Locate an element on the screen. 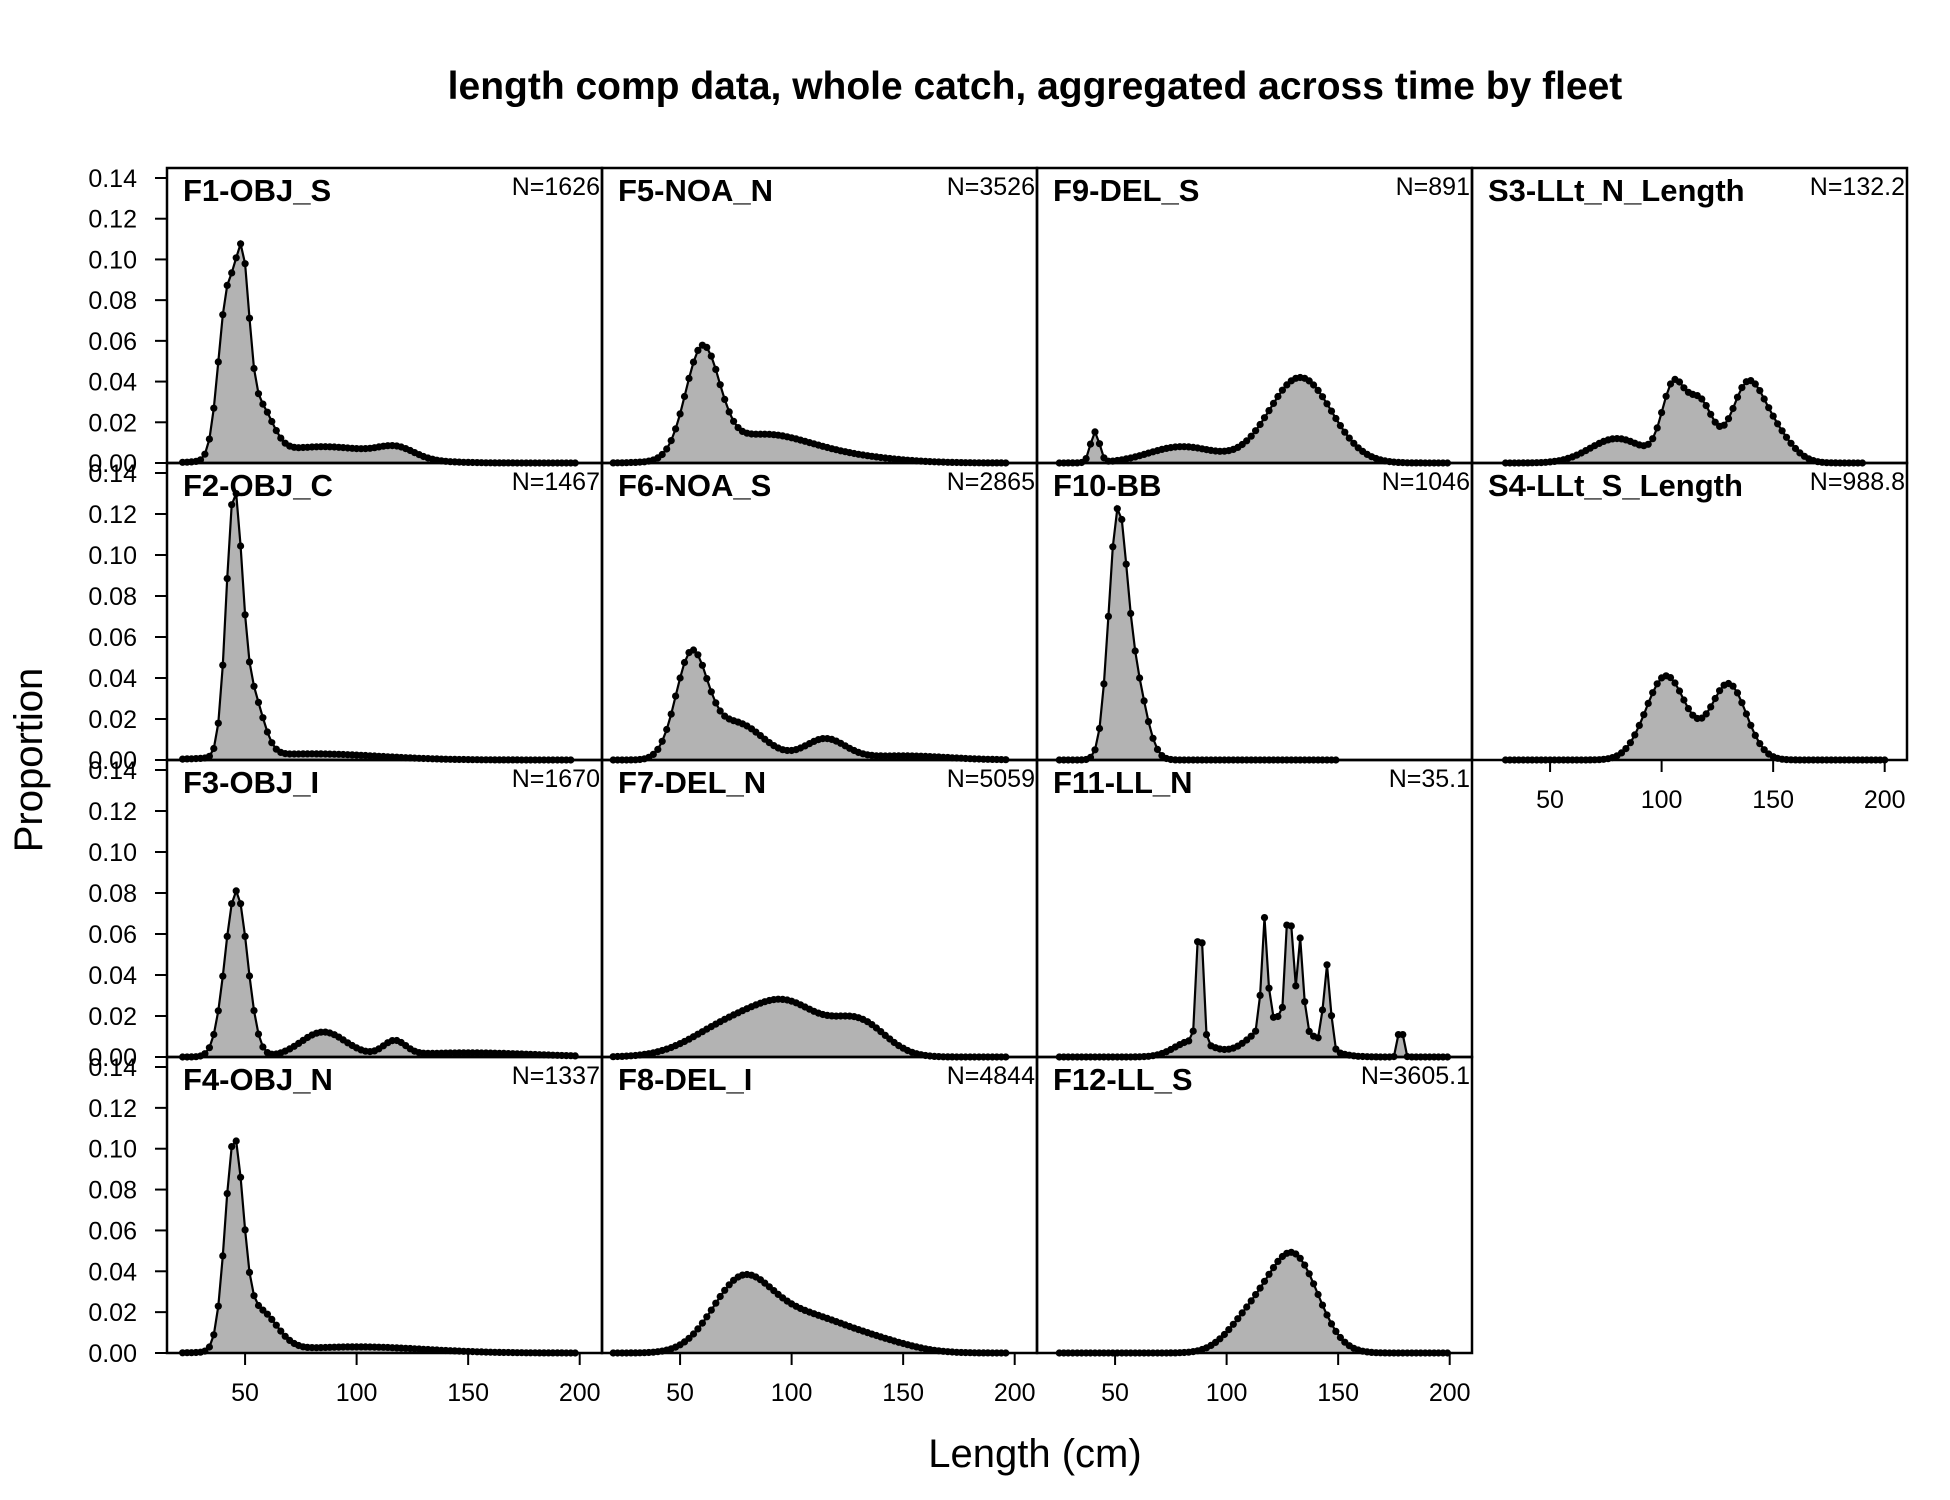  panel-sample-size: N=988.8 is located at coordinates (1857, 482).